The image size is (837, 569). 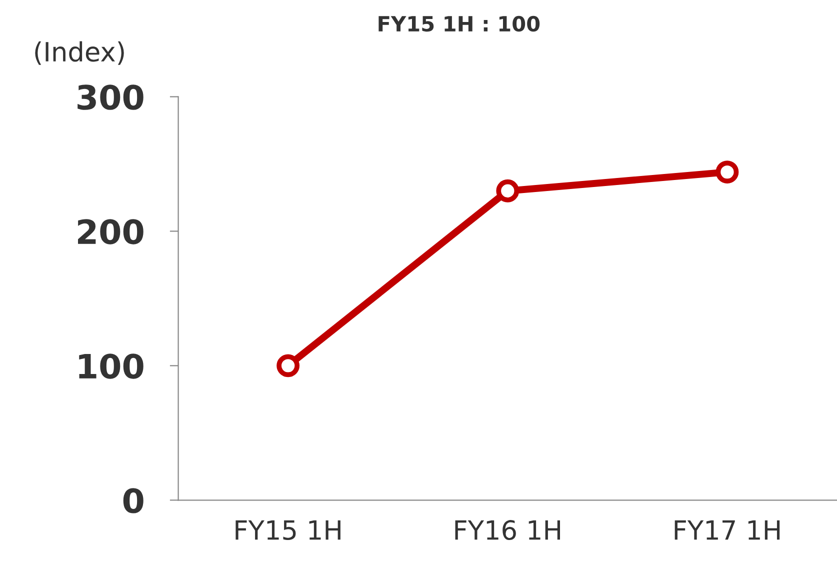 What do you see at coordinates (79, 53) in the screenshot?
I see `text: (Index)` at bounding box center [79, 53].